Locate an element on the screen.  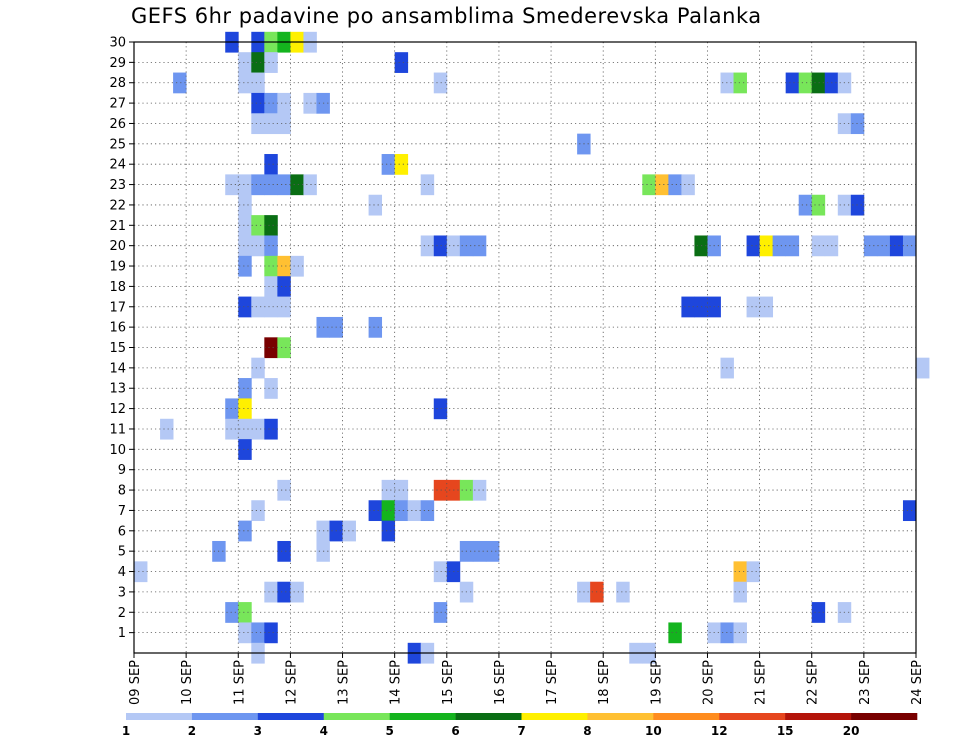
y-tick-label: 27 is located at coordinates (117, 104).